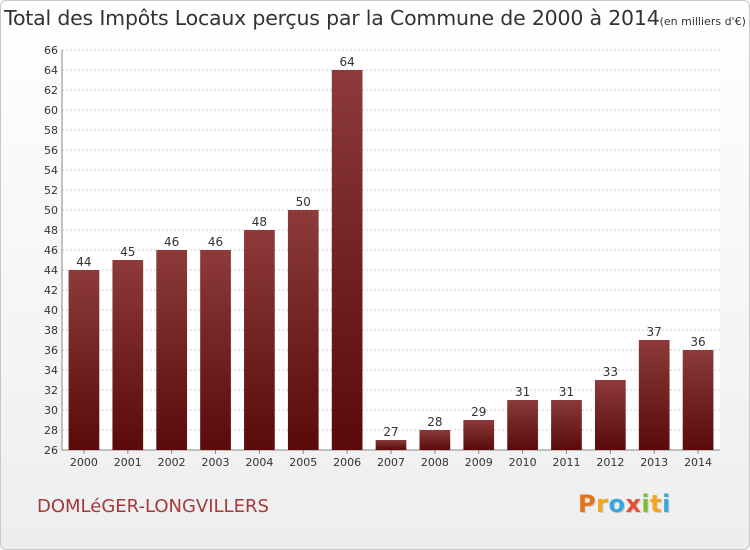 This screenshot has height=550, width=750. Describe the element at coordinates (51, 270) in the screenshot. I see `y-tick-label: 44` at that location.